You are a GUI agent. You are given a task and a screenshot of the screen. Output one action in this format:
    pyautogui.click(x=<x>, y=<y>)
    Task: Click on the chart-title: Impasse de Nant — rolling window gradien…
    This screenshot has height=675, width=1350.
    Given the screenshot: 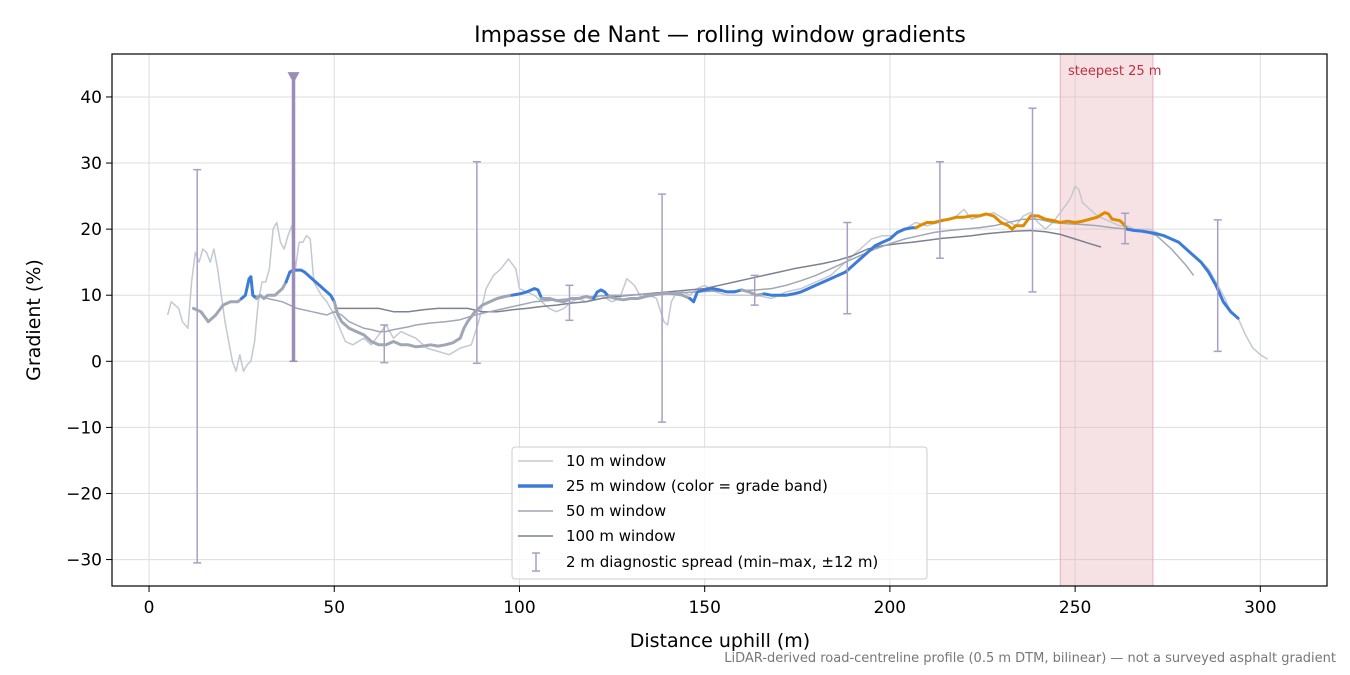 What is the action you would take?
    pyautogui.click(x=720, y=35)
    